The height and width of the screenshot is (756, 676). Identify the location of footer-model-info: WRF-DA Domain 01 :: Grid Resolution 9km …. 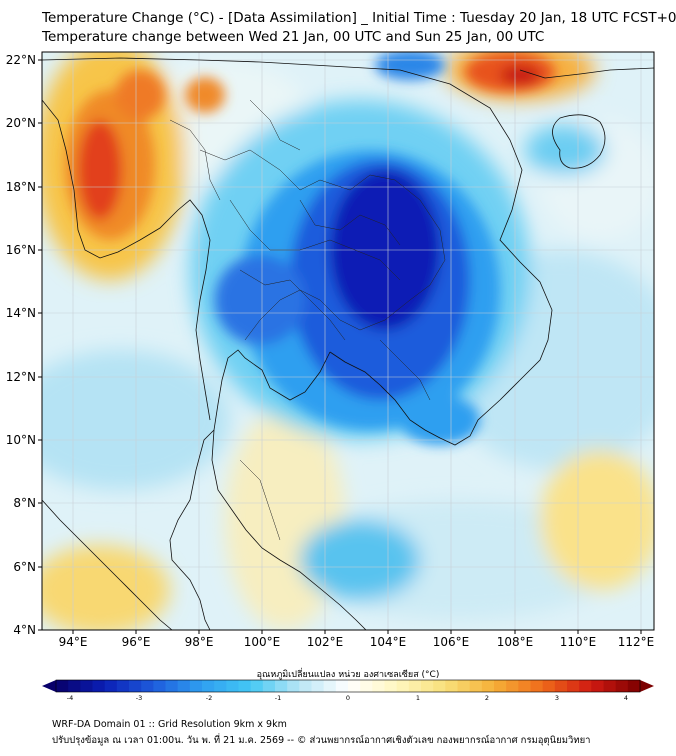
(169, 724).